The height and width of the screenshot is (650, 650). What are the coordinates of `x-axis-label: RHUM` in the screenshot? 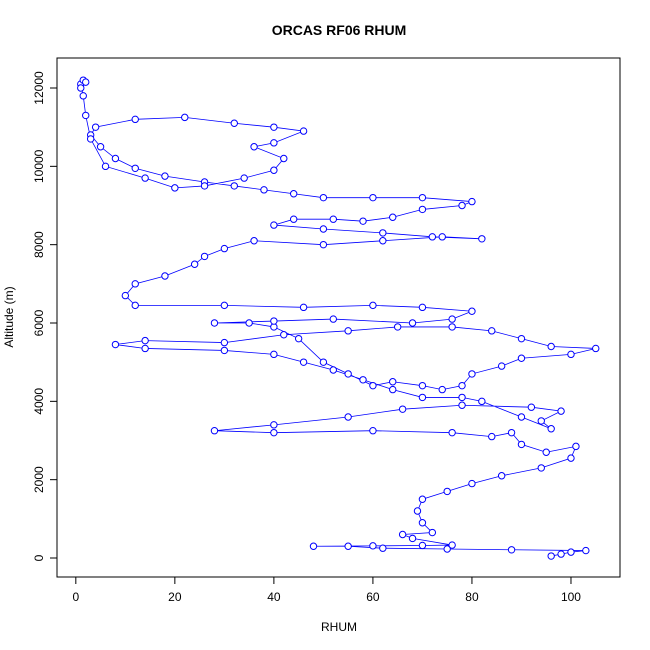 It's located at (339, 627).